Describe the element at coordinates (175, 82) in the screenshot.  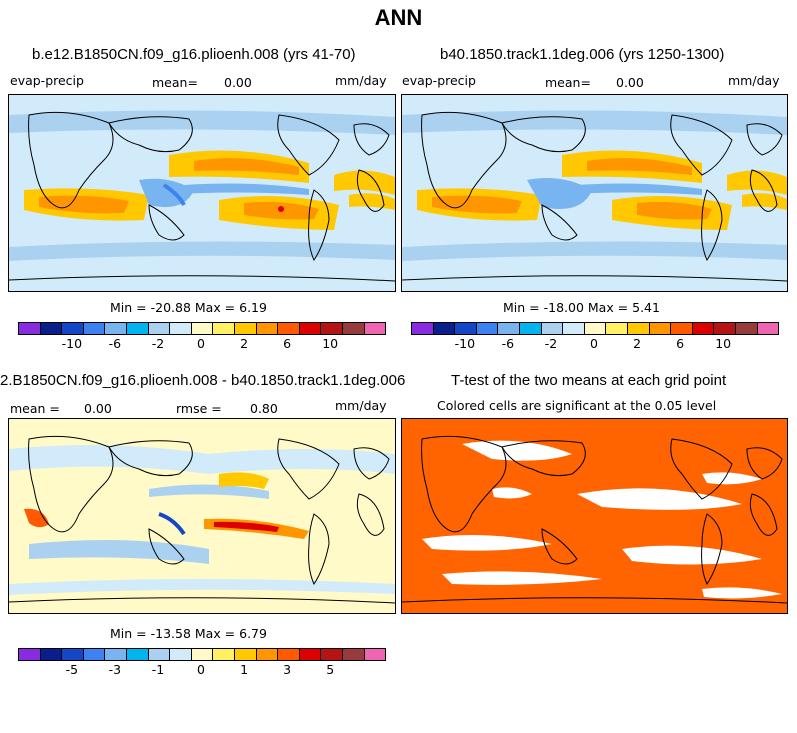
I see `mean-label-case1: mean=` at that location.